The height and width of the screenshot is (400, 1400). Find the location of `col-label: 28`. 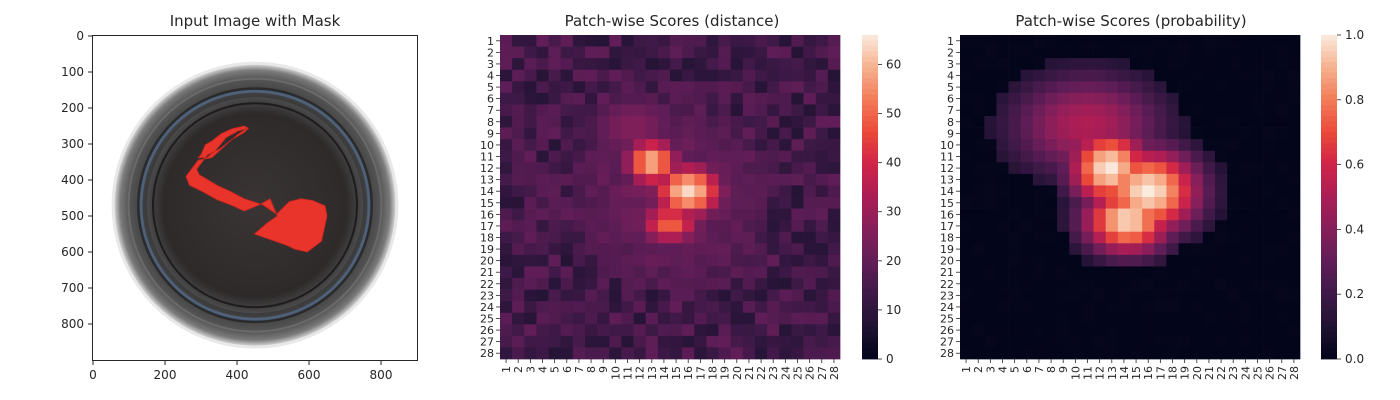

col-label: 28 is located at coordinates (1294, 373).